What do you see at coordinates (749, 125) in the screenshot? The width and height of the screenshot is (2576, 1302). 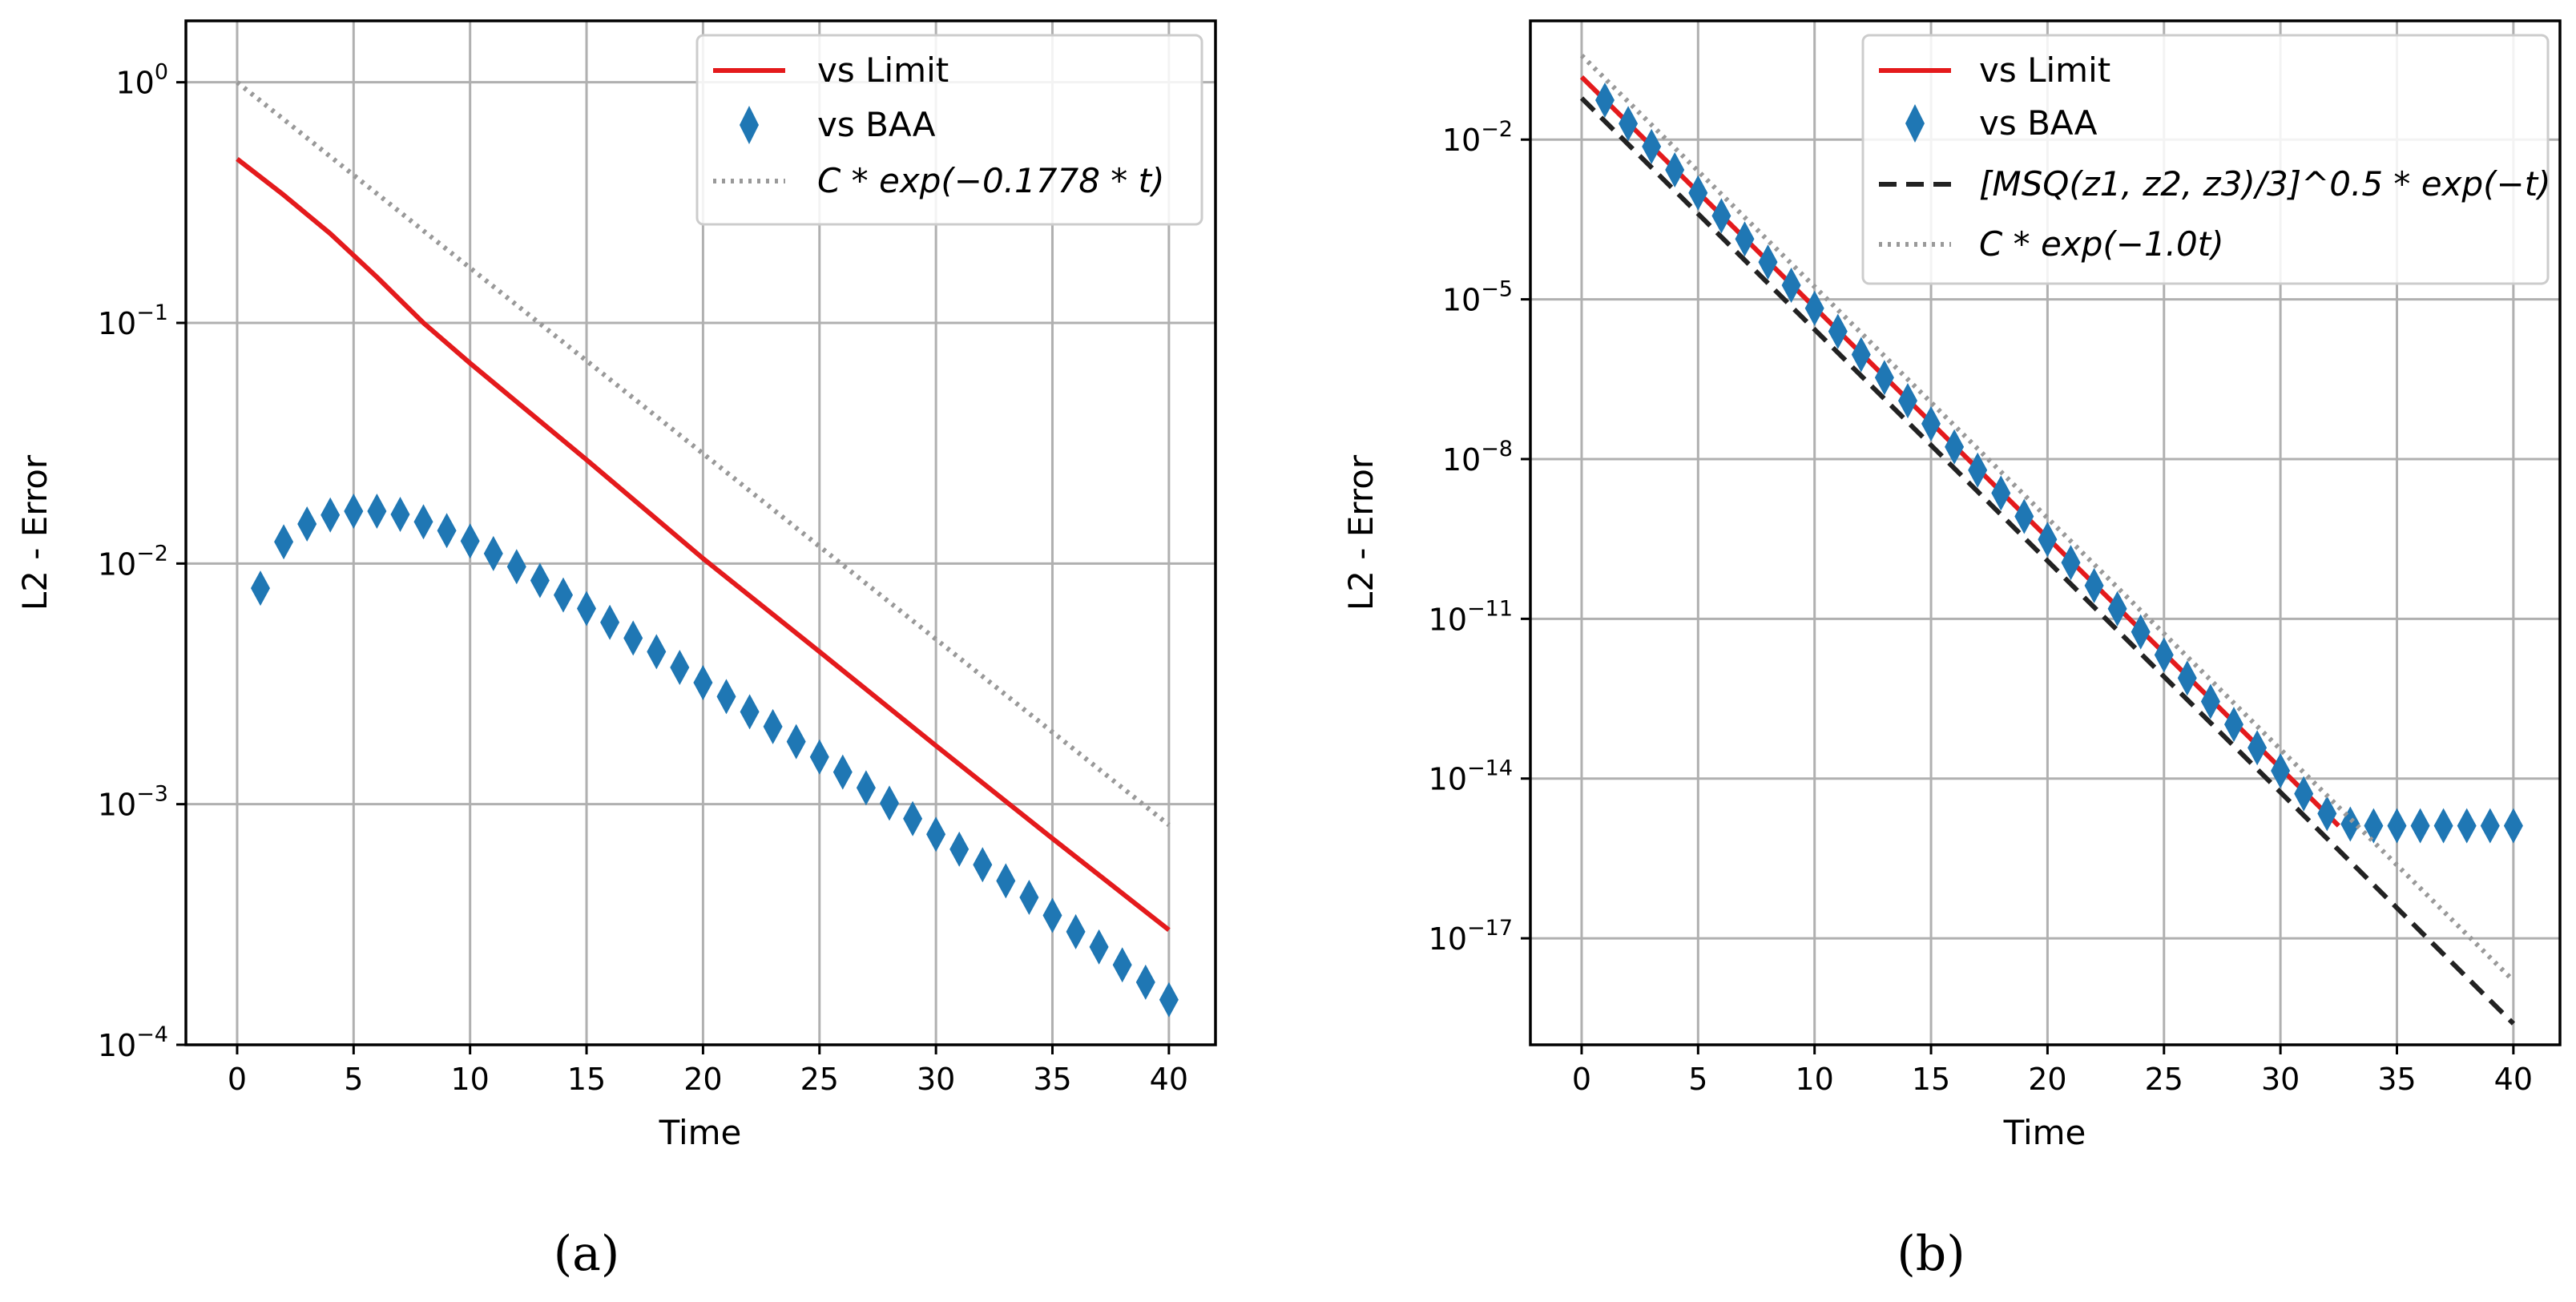 I see `panel-a-legend-swatch-baa` at bounding box center [749, 125].